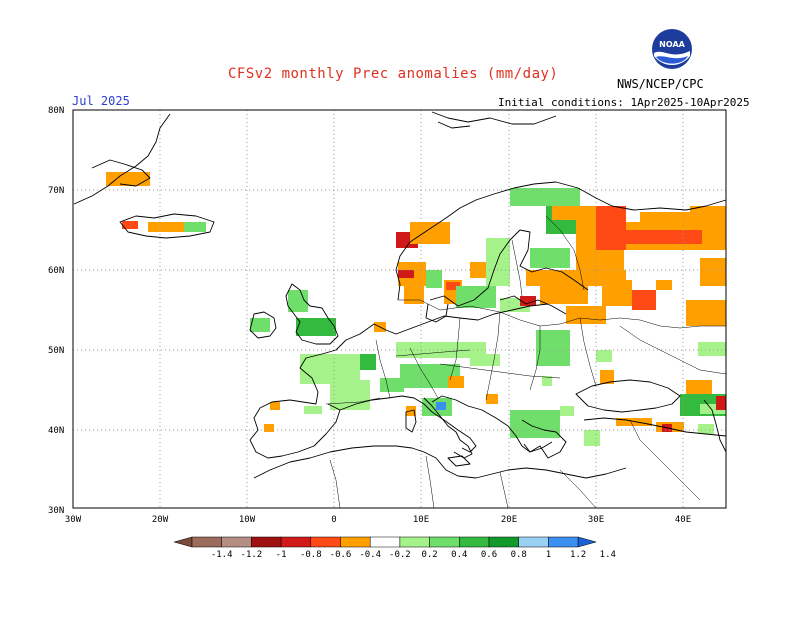 The image size is (800, 618). I want to click on colorbar-label: 0.6, so click(489, 555).